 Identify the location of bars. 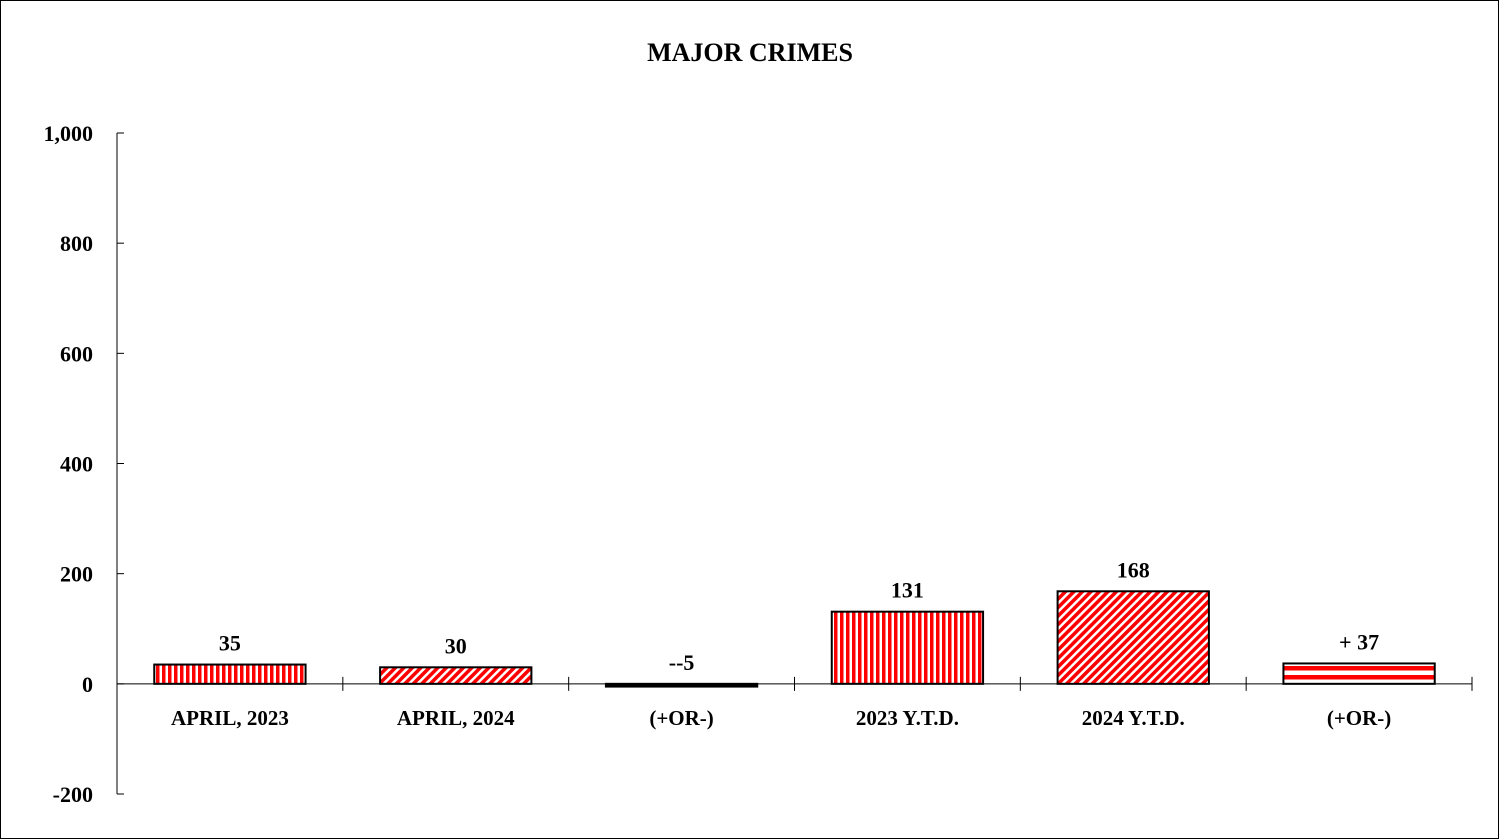
(794, 639).